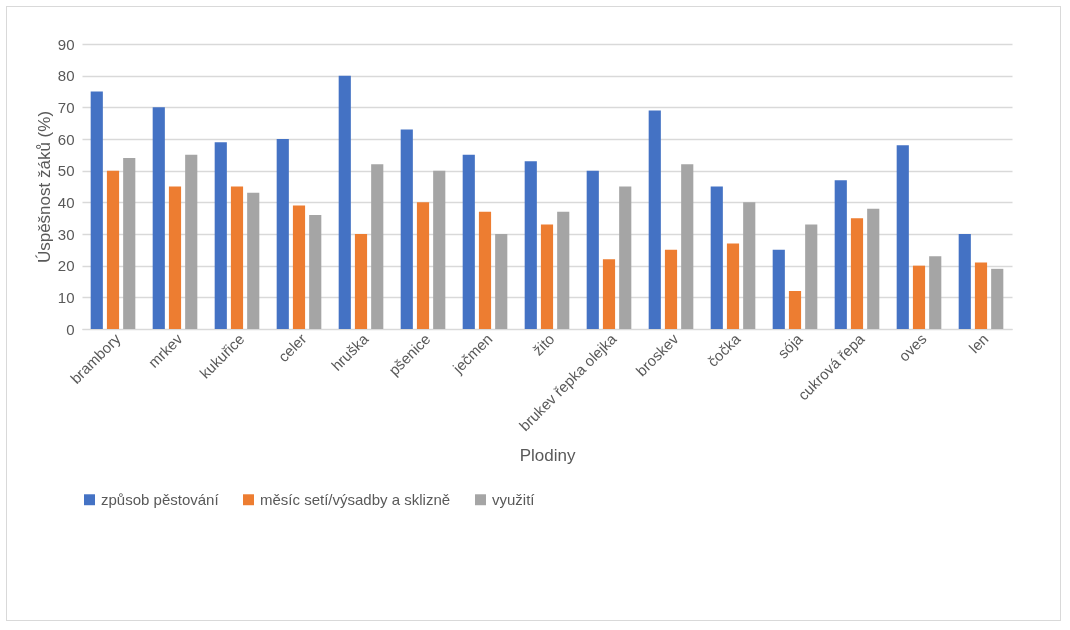  What do you see at coordinates (547, 456) in the screenshot?
I see `x-axis-title: Plodiny` at bounding box center [547, 456].